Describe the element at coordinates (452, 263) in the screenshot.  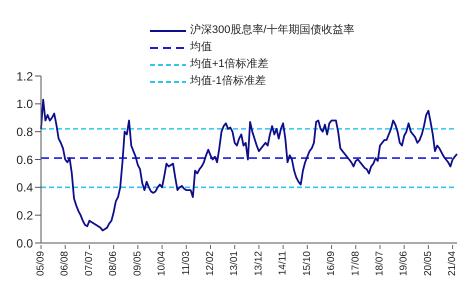
I see `x-tick-label: 21/04` at that location.